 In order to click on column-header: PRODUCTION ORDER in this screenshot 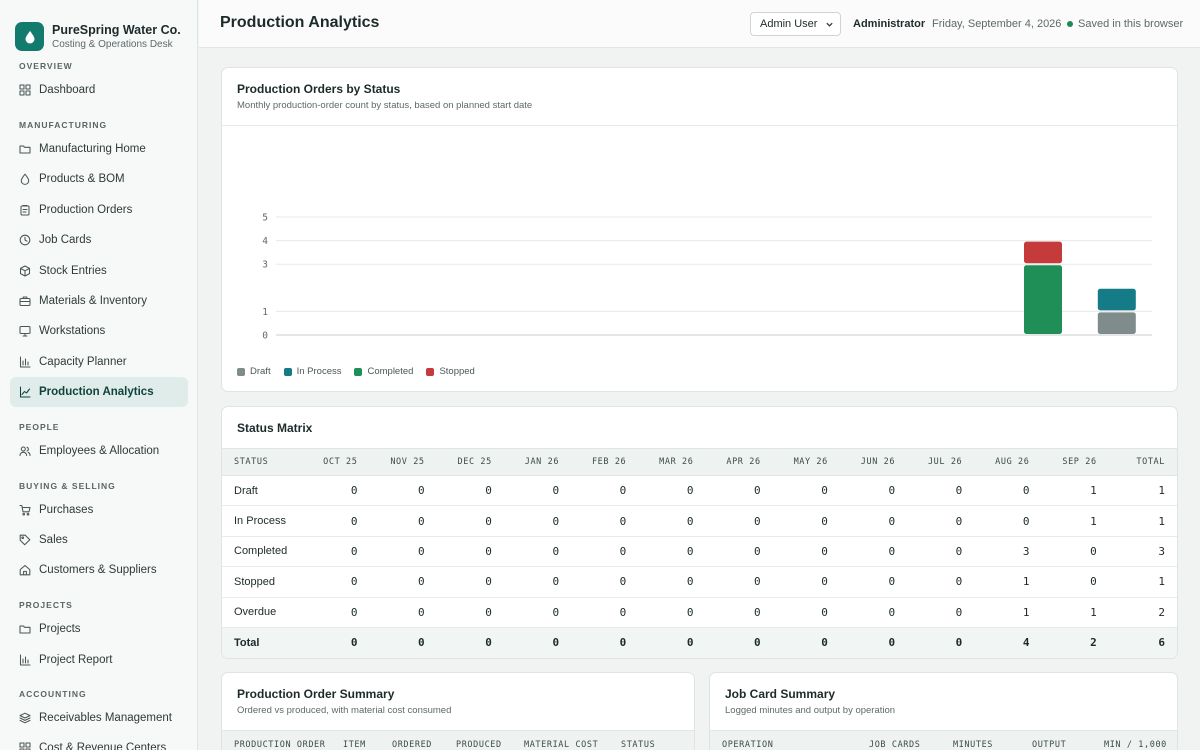, I will do `click(280, 745)`.